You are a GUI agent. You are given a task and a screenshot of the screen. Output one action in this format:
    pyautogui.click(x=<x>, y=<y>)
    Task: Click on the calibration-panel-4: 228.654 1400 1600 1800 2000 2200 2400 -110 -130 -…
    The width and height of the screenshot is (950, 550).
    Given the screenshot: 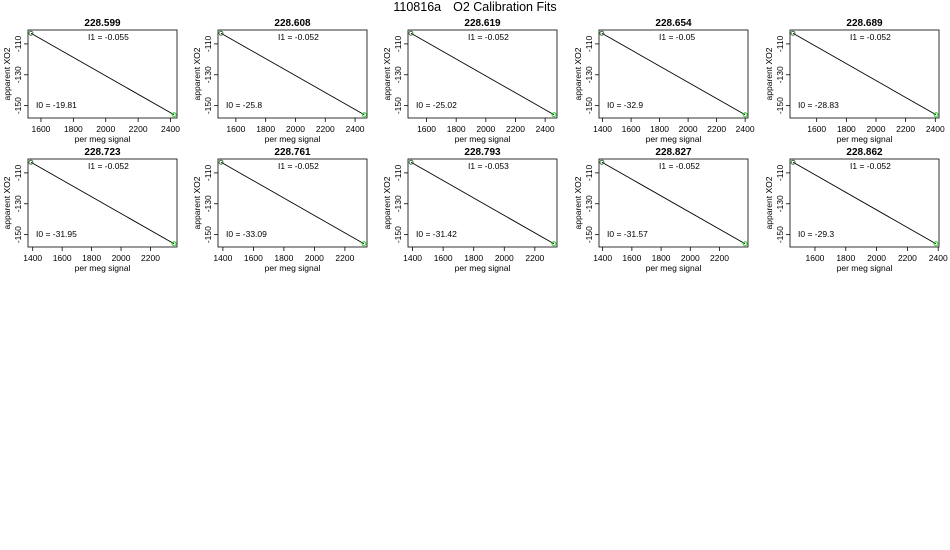 What is the action you would take?
    pyautogui.click(x=664, y=81)
    